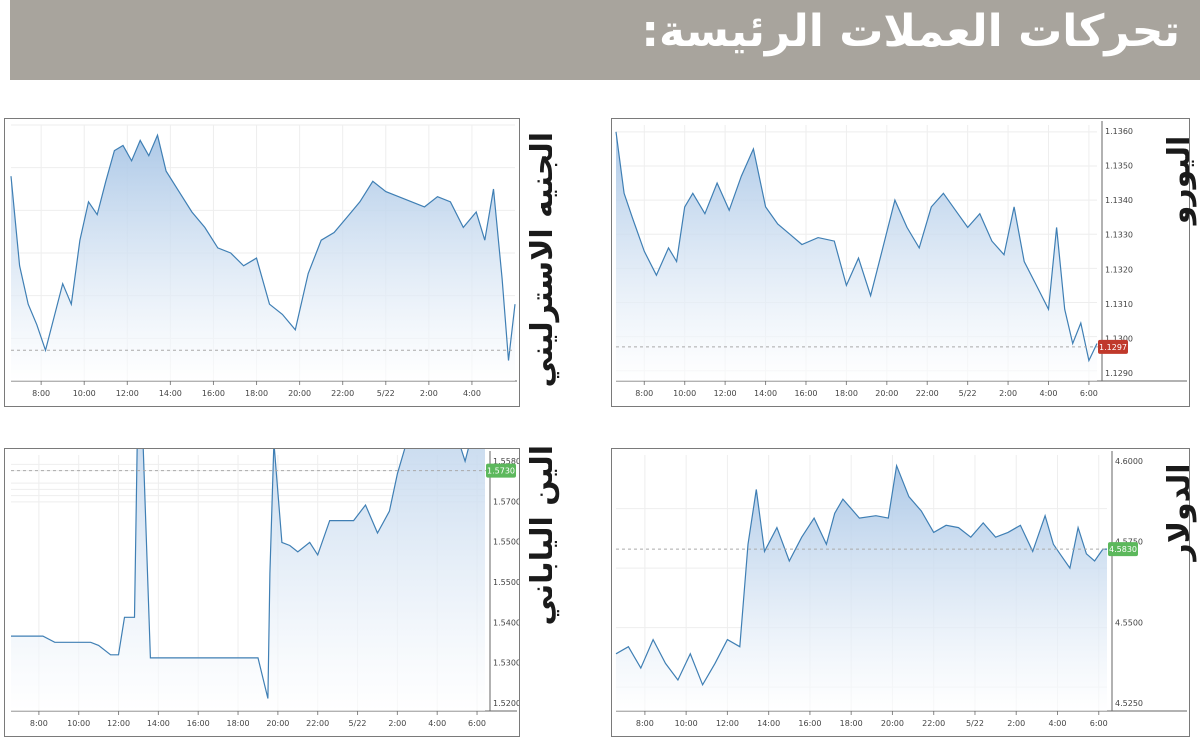 This screenshot has width=1200, height=744. Describe the element at coordinates (1119, 131) in the screenshot. I see `y-tick-label: 1.1360` at that location.